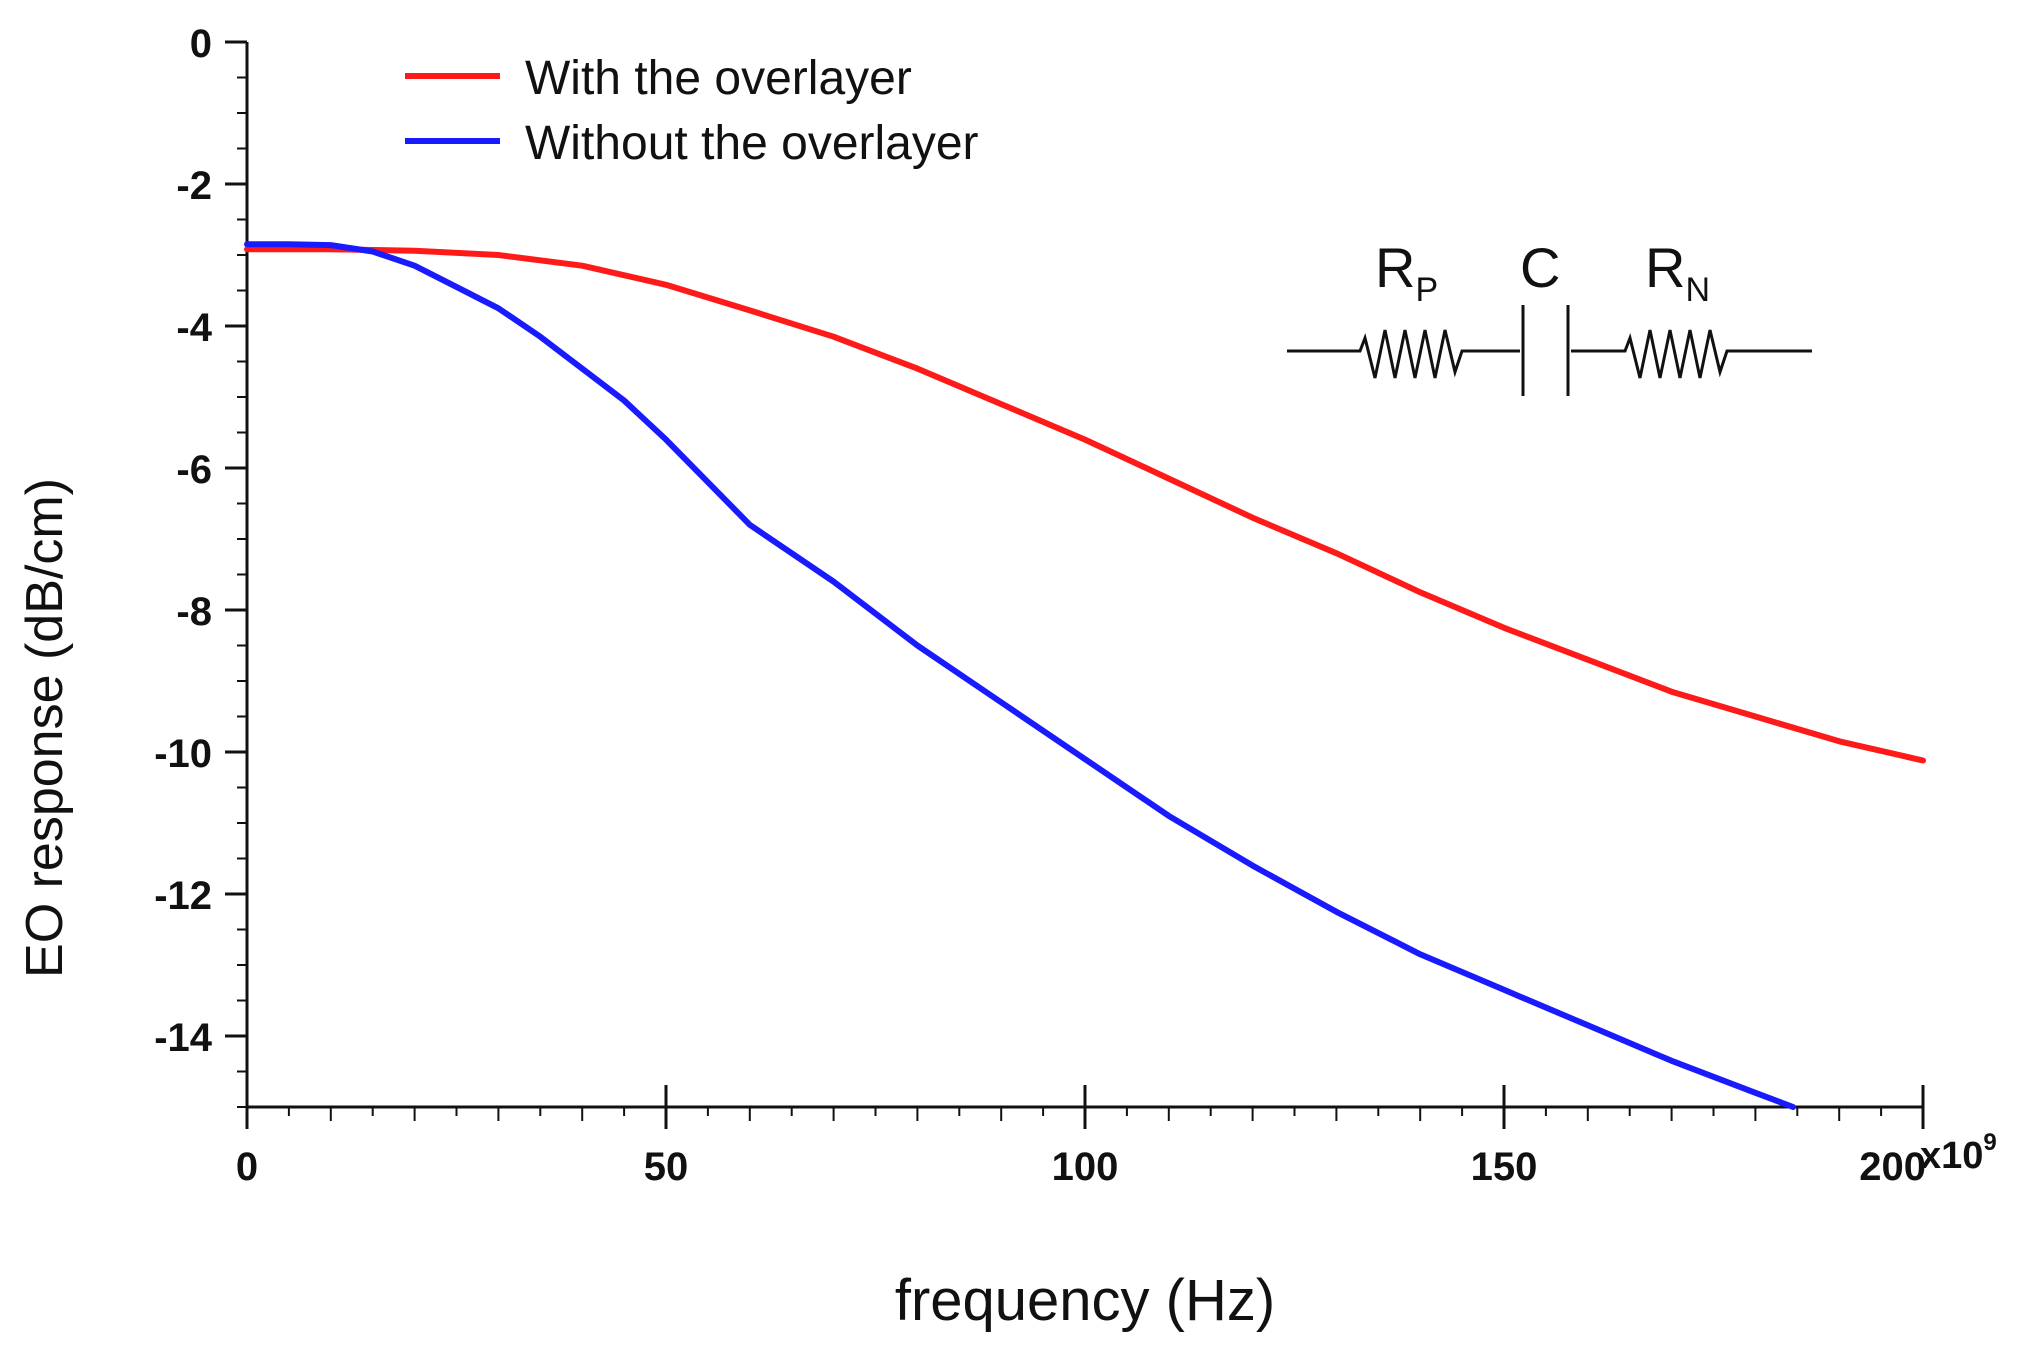 The height and width of the screenshot is (1358, 2033). Describe the element at coordinates (247, 1167) in the screenshot. I see `x-tick-label: 0` at that location.